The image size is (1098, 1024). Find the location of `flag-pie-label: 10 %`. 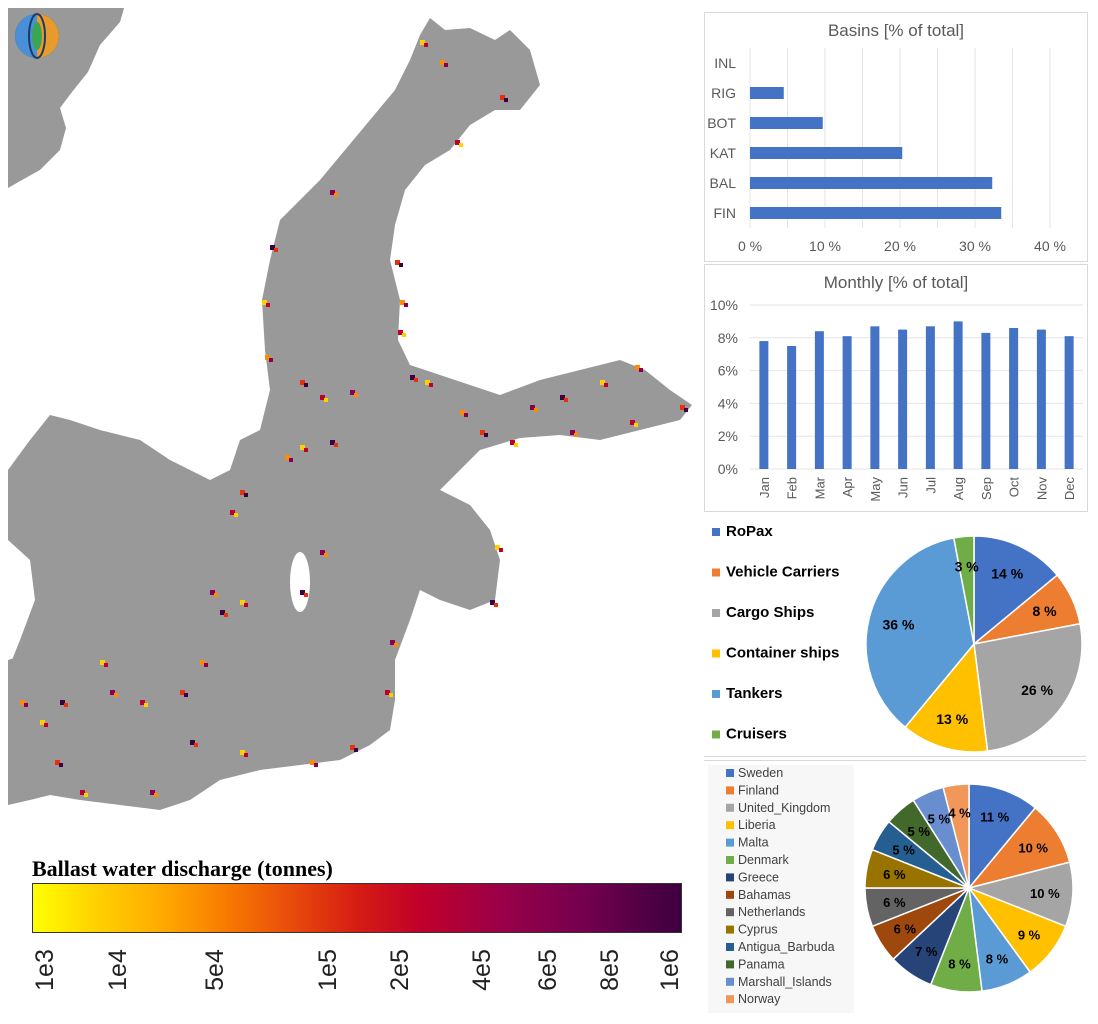

flag-pie-label: 10 % is located at coordinates (1033, 847).